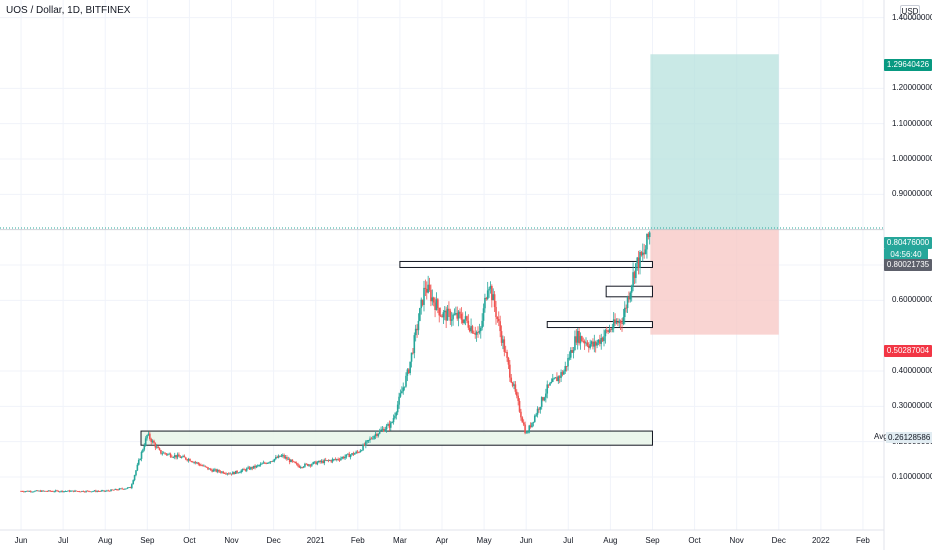 The height and width of the screenshot is (550, 932). Describe the element at coordinates (906, 254) in the screenshot. I see `bar-countdown-tag: 04:56:40` at that location.